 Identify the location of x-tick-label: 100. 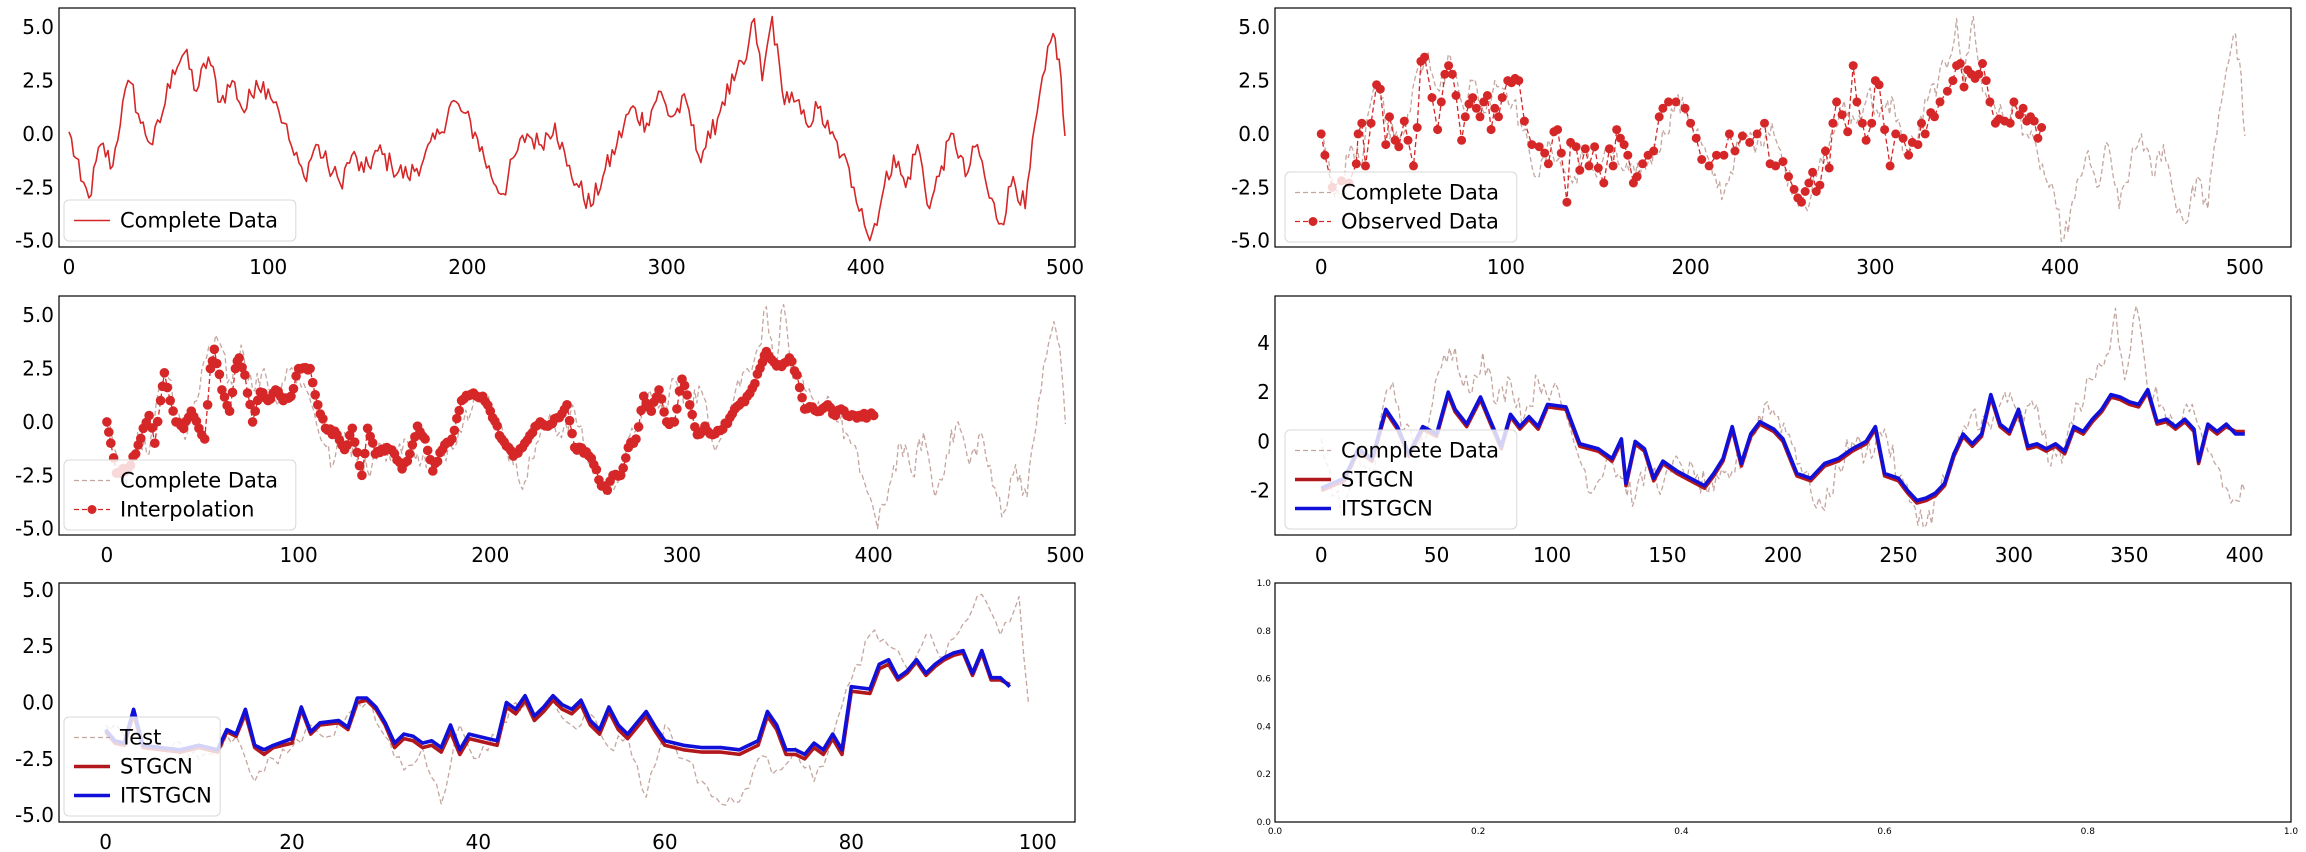
(268, 267).